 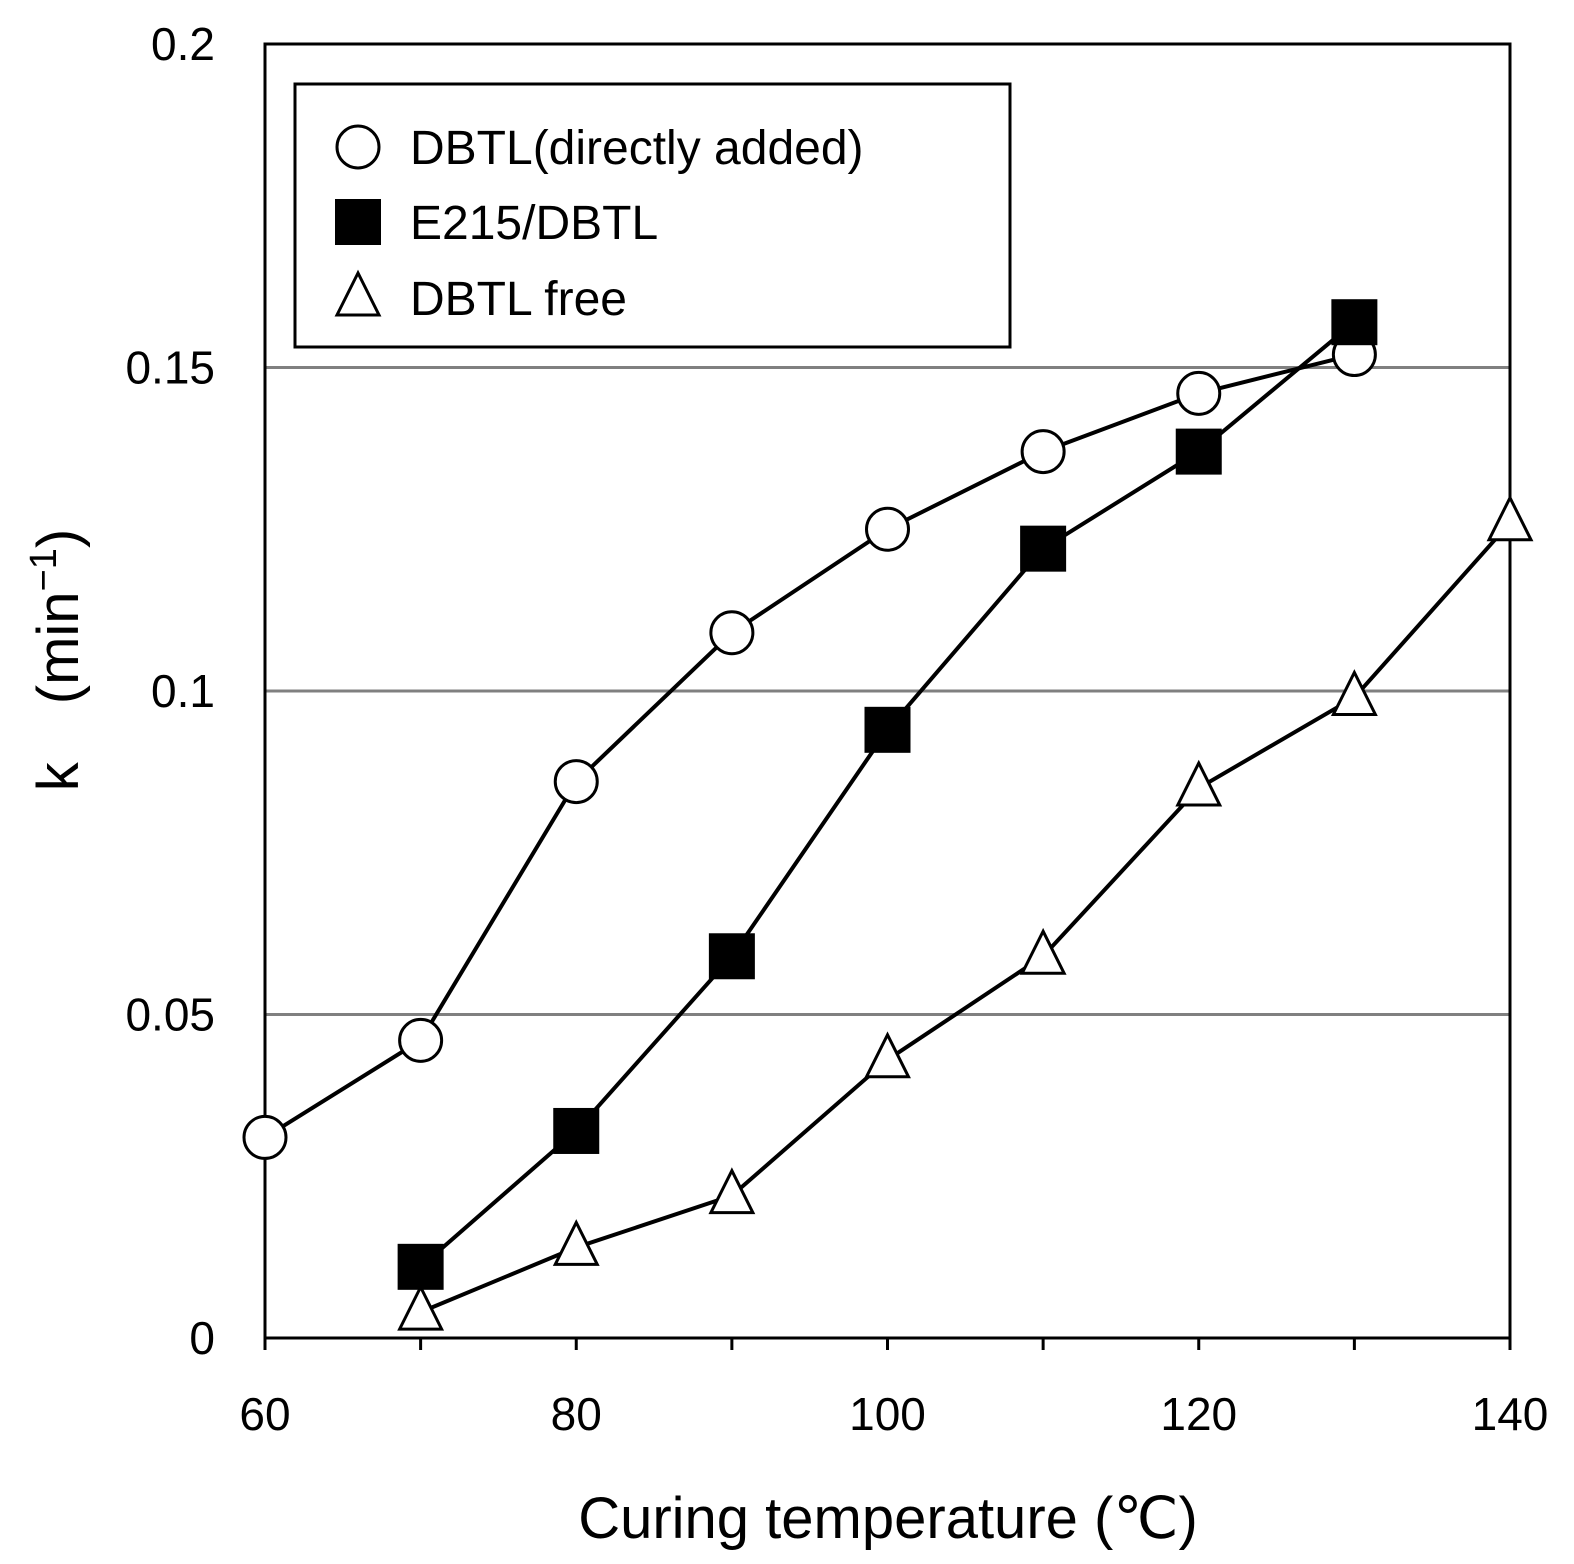 I want to click on y-axis-title-main: k (min, so click(x=58, y=691).